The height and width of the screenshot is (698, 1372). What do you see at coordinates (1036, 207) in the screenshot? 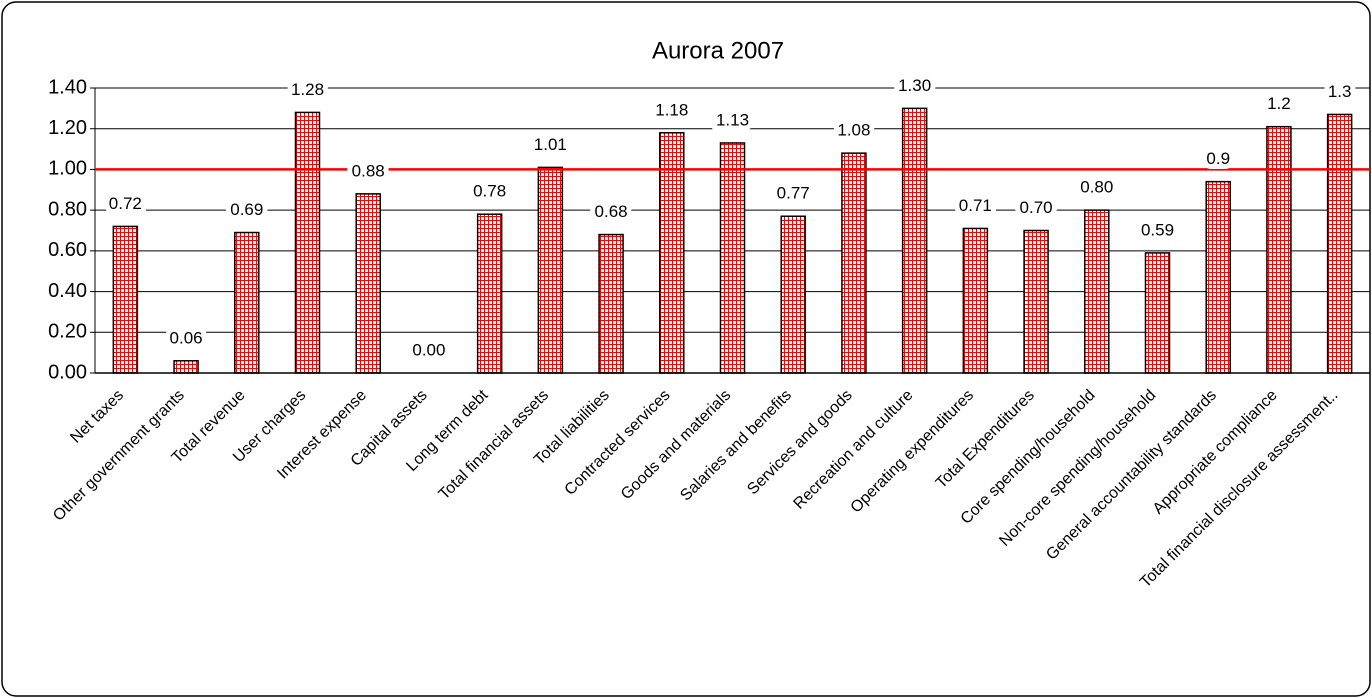
I see `value-label: 0.70` at bounding box center [1036, 207].